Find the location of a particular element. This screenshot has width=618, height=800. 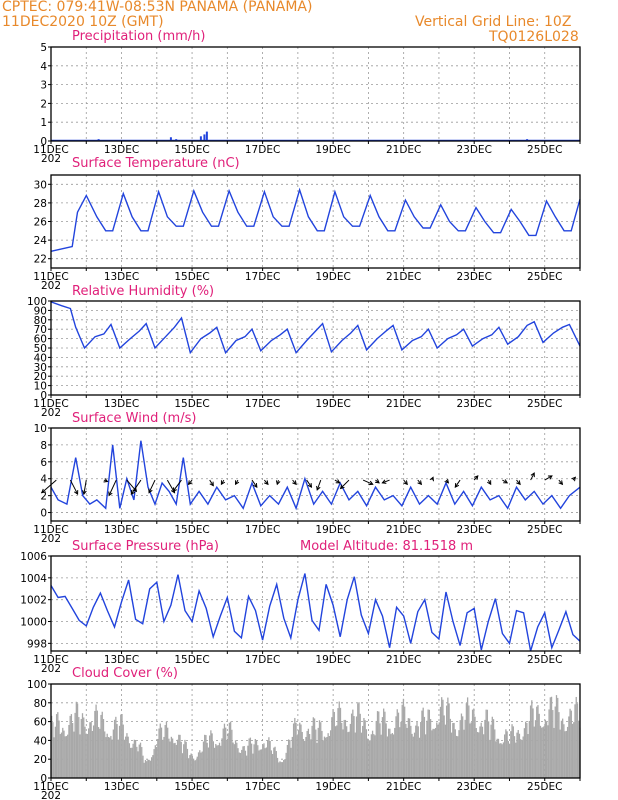

header-run-time: 11DEC2020 10Z (GMT) is located at coordinates (83, 22).